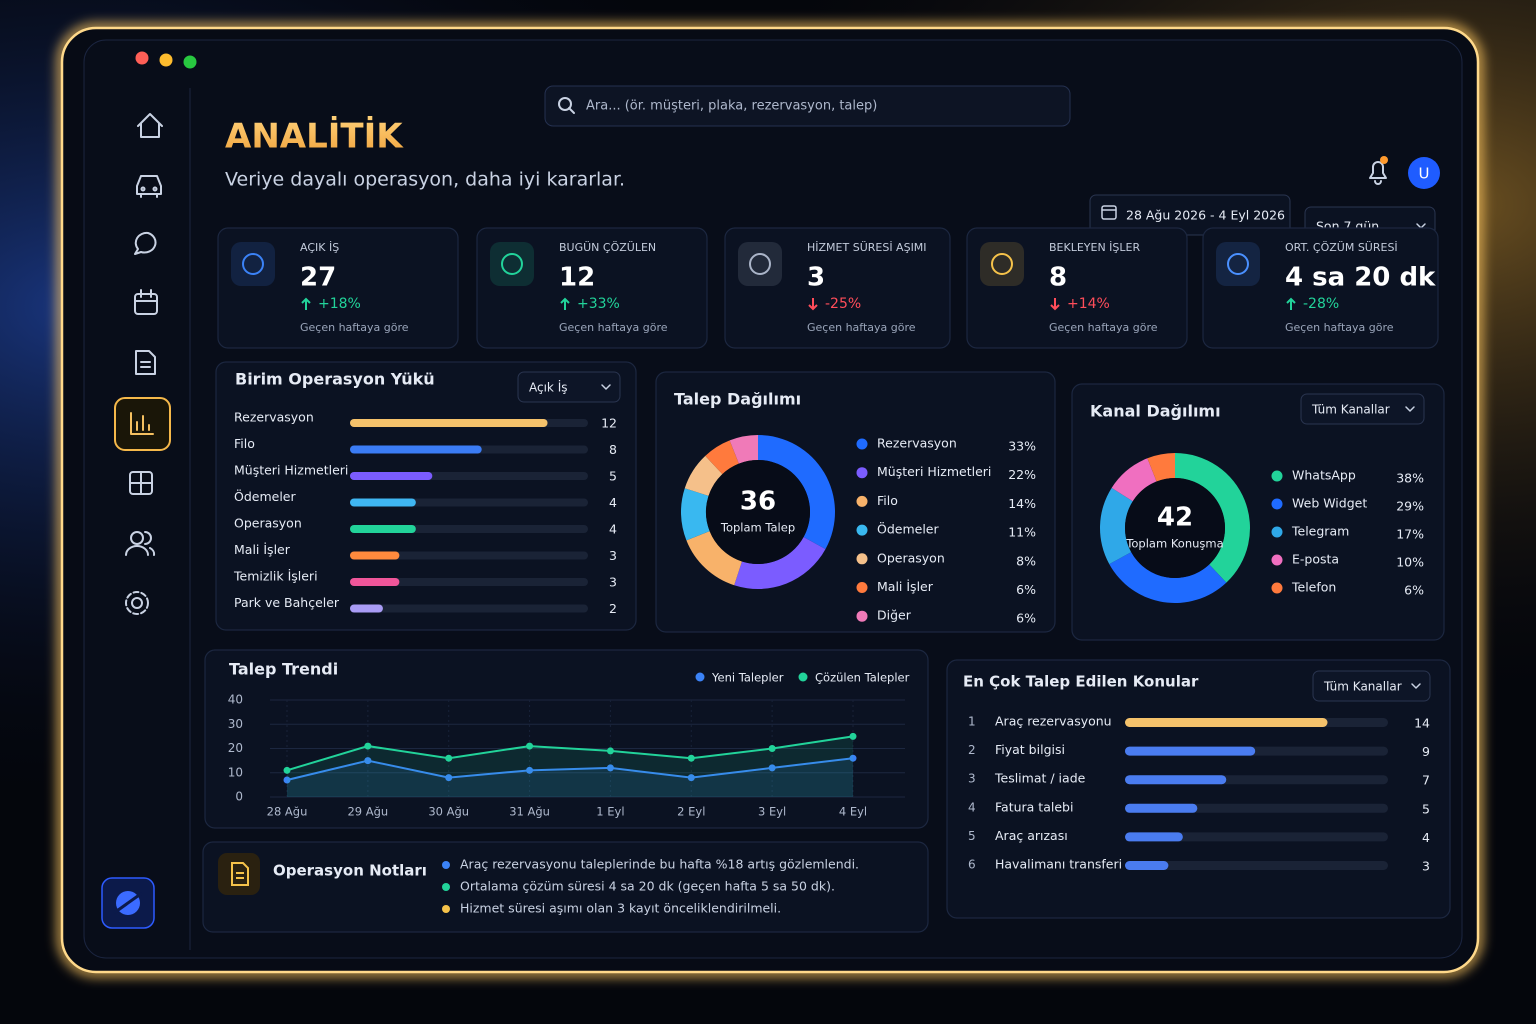 Image resolution: width=1536 pixels, height=1024 pixels. What do you see at coordinates (318, 278) in the screenshot?
I see `kpi-value: 27` at bounding box center [318, 278].